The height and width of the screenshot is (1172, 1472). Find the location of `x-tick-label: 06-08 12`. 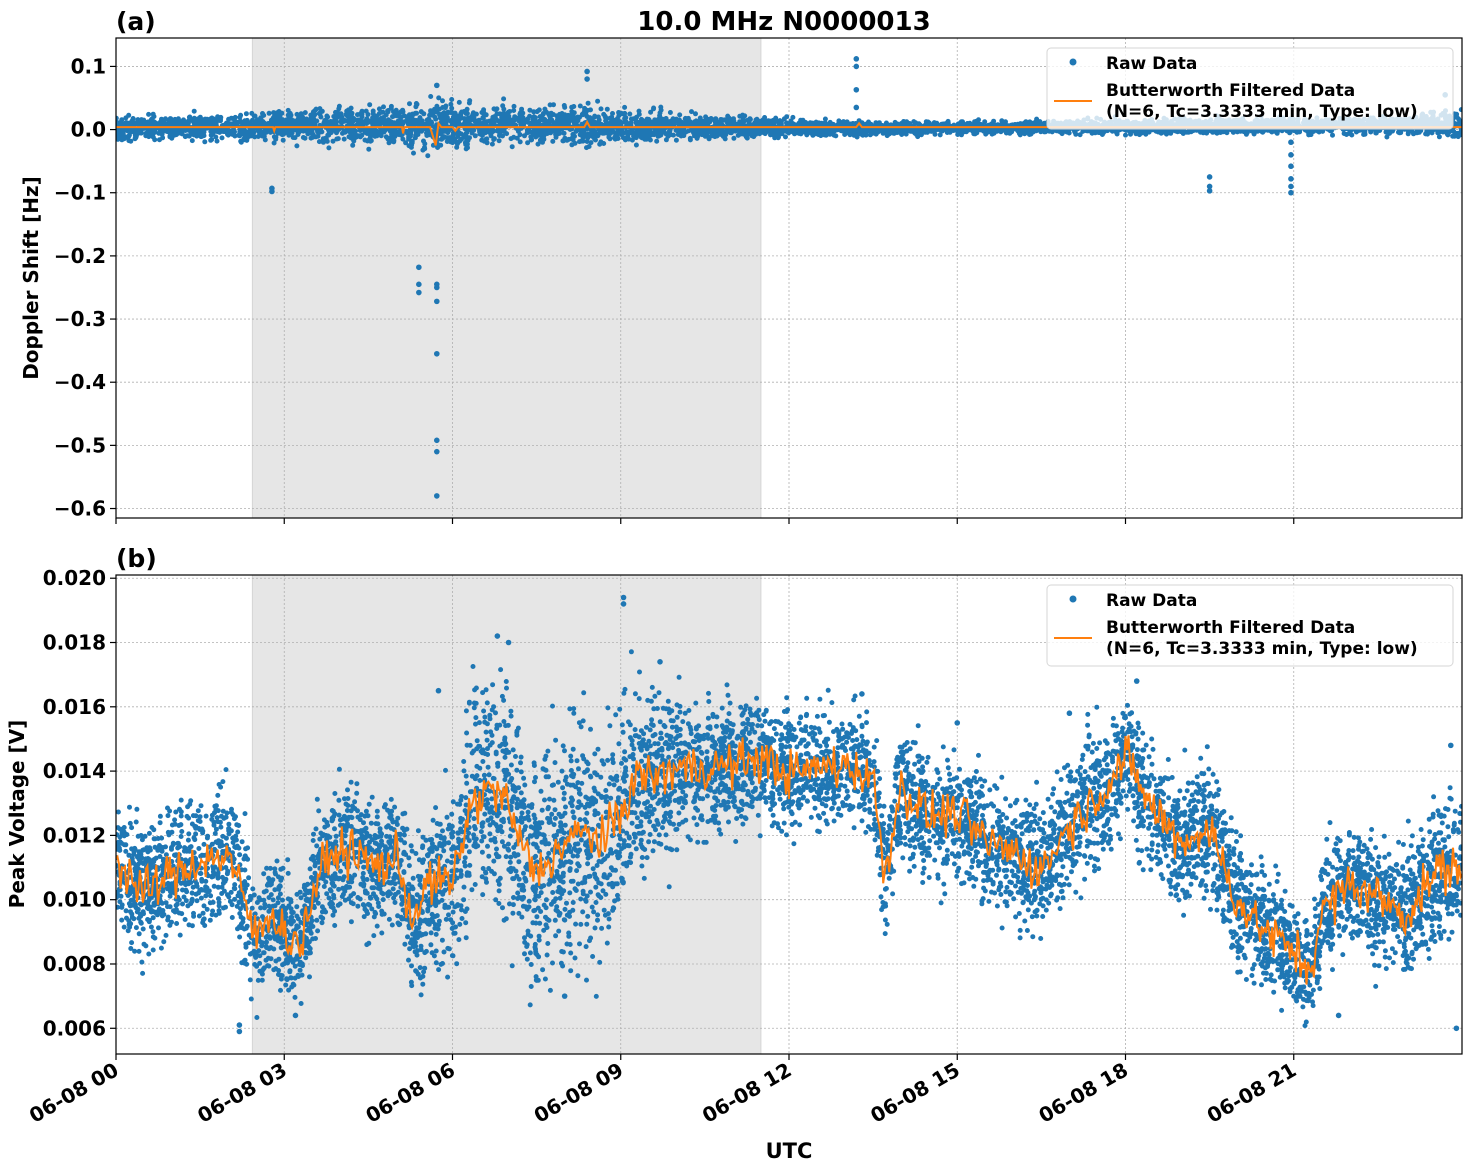

x-tick-label: 06-08 12 is located at coordinates (747, 1093).